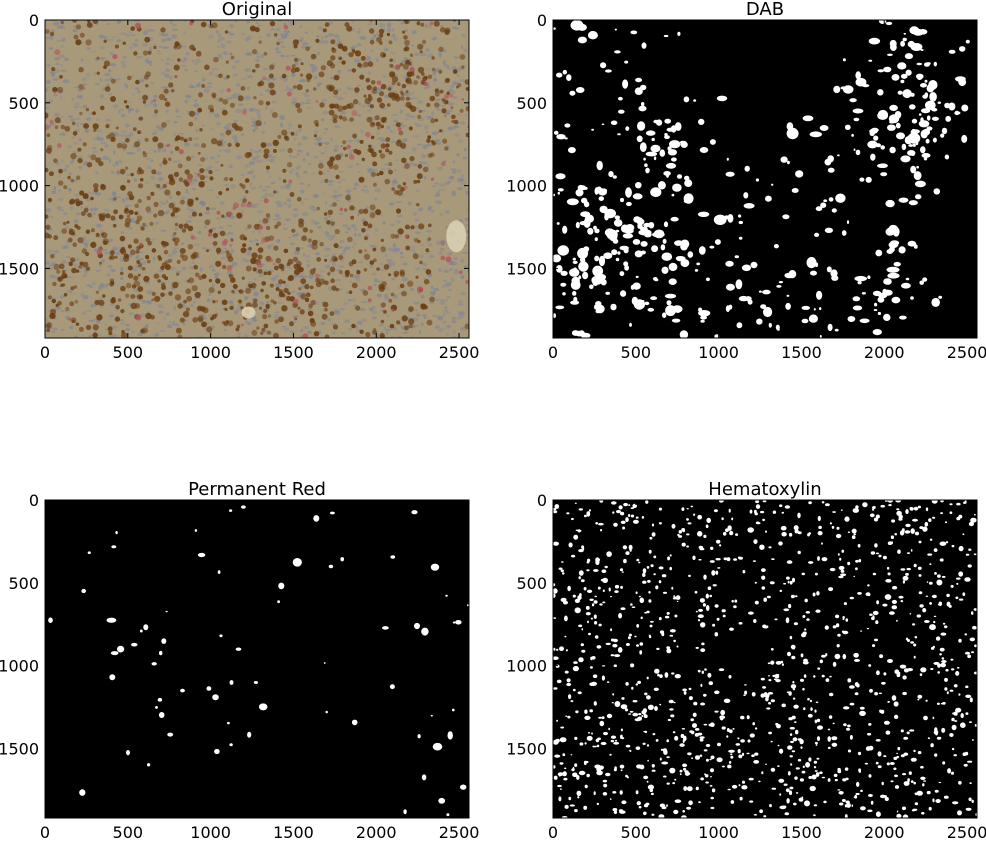 The height and width of the screenshot is (843, 986). Describe the element at coordinates (23, 103) in the screenshot. I see `y-tick-label: 500` at that location.